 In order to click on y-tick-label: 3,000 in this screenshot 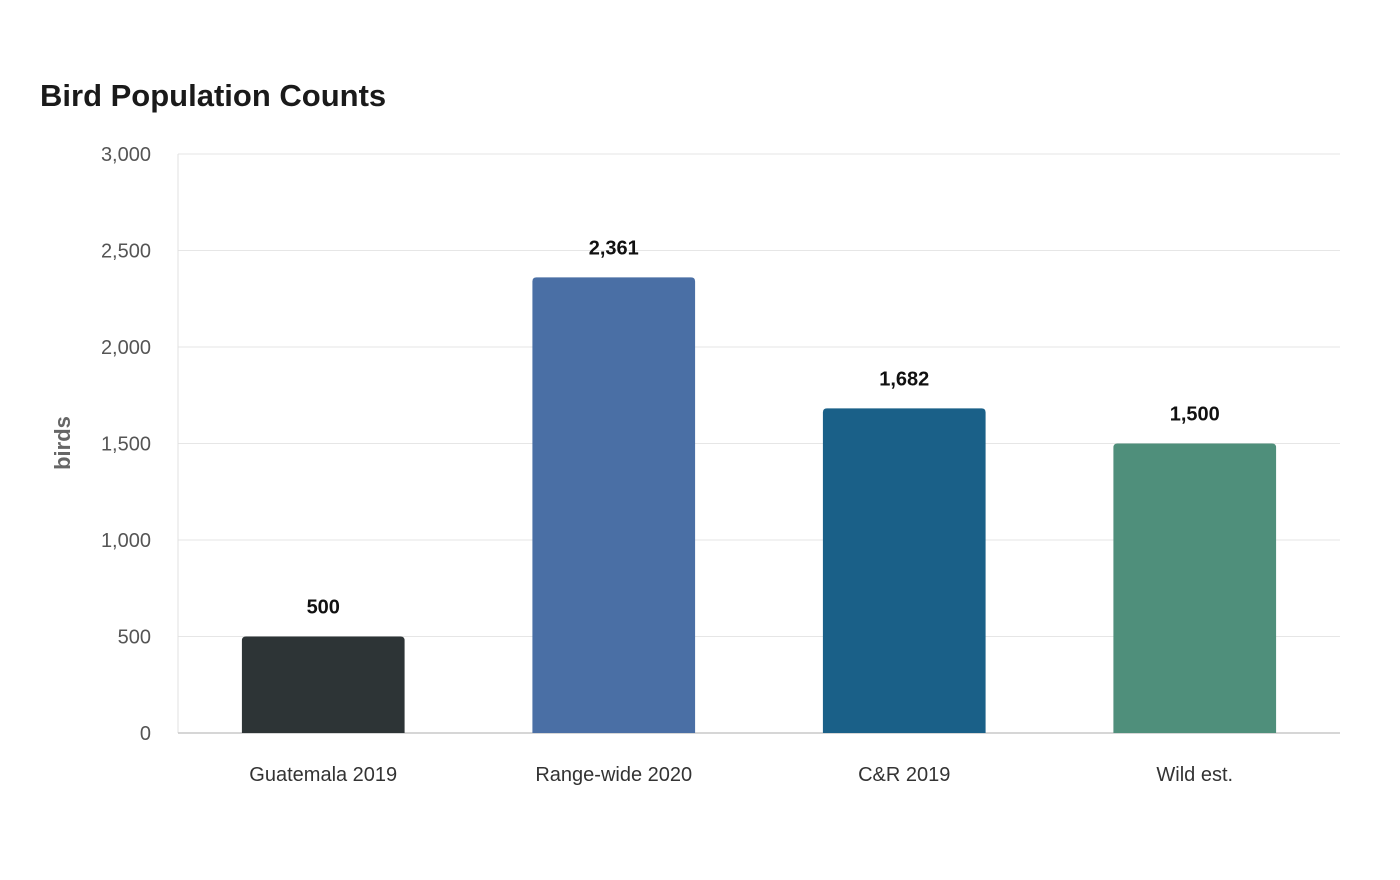, I will do `click(126, 155)`.